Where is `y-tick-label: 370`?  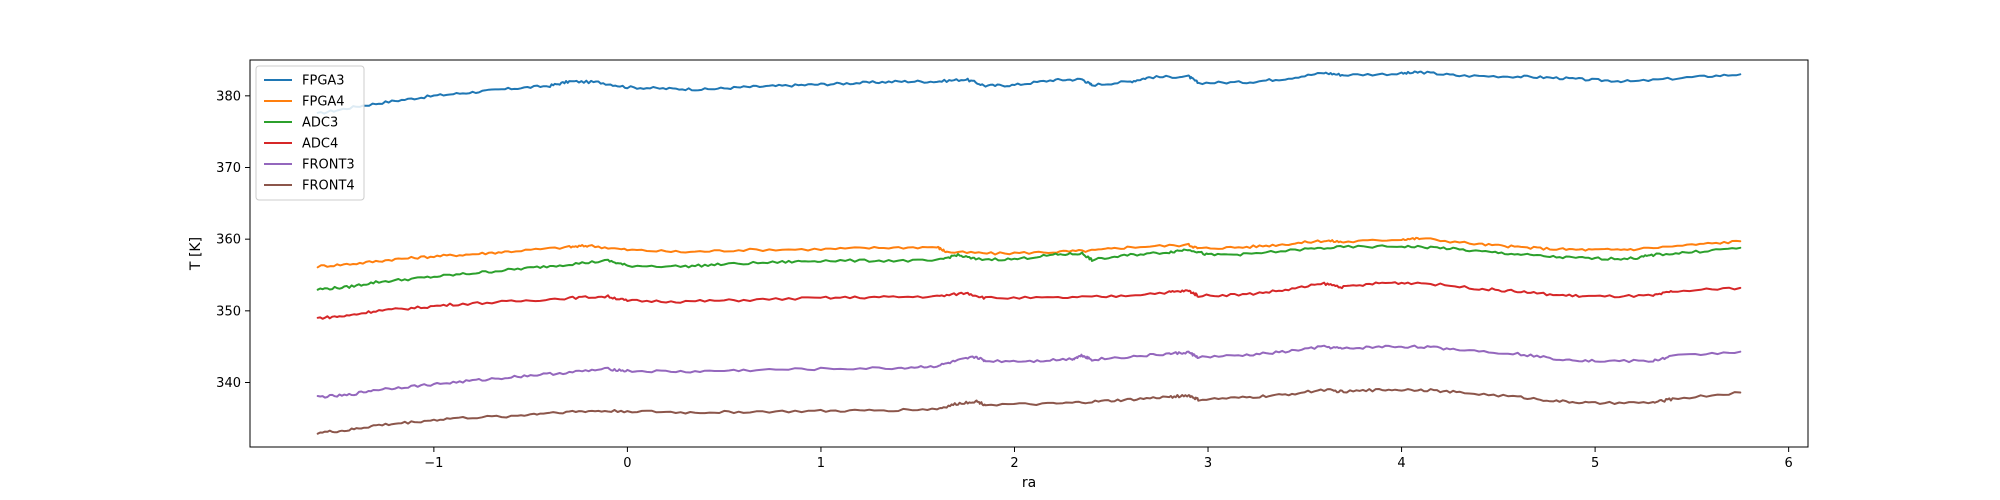
y-tick-label: 370 is located at coordinates (228, 168).